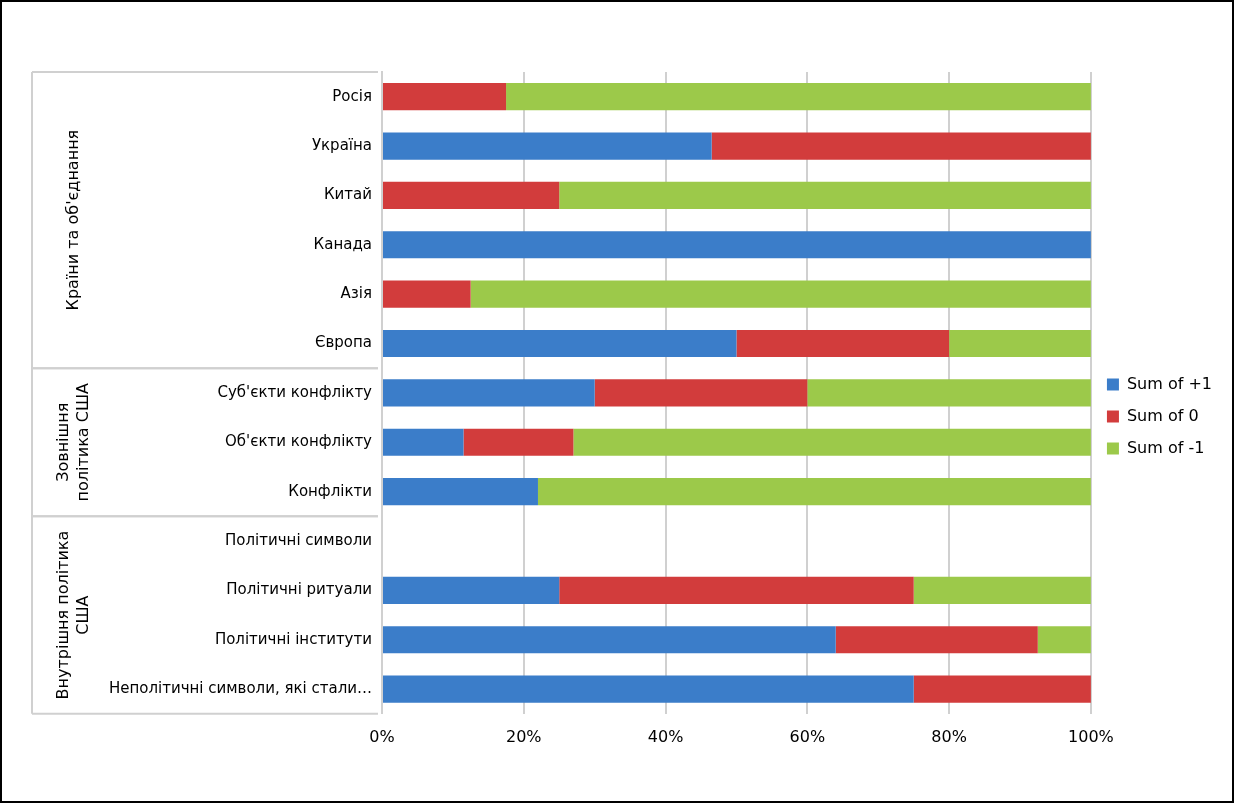 The image size is (1234, 803). What do you see at coordinates (73, 220) in the screenshot?
I see `text: Країни та об'єднання` at bounding box center [73, 220].